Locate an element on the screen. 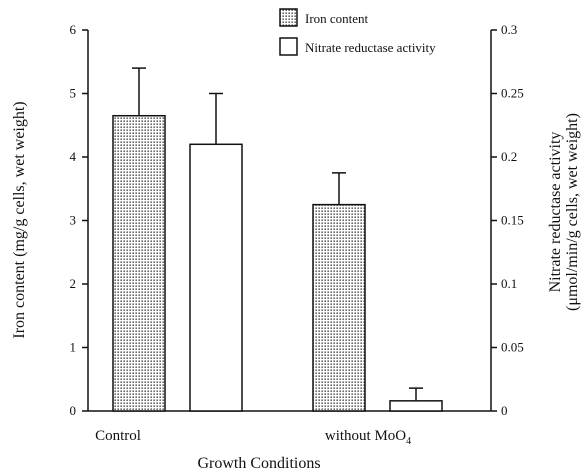  right-tick-label: 0.3 is located at coordinates (509, 29).